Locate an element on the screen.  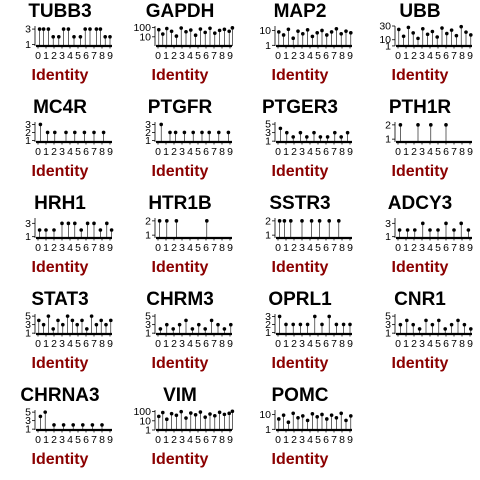
gene-title: HRH1 is located at coordinates (60, 203).